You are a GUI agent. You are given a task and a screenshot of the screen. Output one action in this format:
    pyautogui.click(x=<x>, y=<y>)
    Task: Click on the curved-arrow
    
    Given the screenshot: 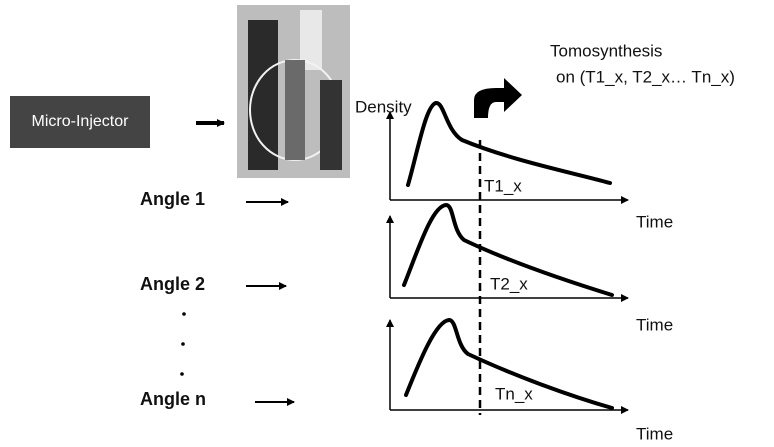 What is the action you would take?
    pyautogui.click(x=498, y=98)
    